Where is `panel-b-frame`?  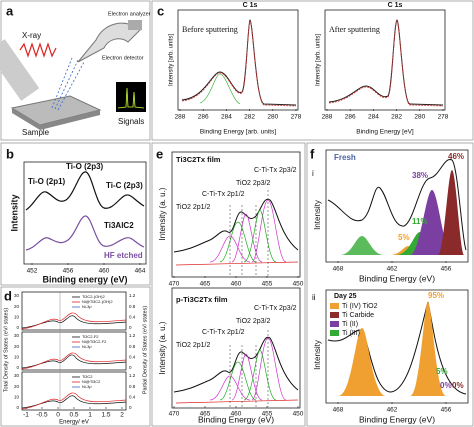 panel-b-frame is located at coordinates (75, 214).